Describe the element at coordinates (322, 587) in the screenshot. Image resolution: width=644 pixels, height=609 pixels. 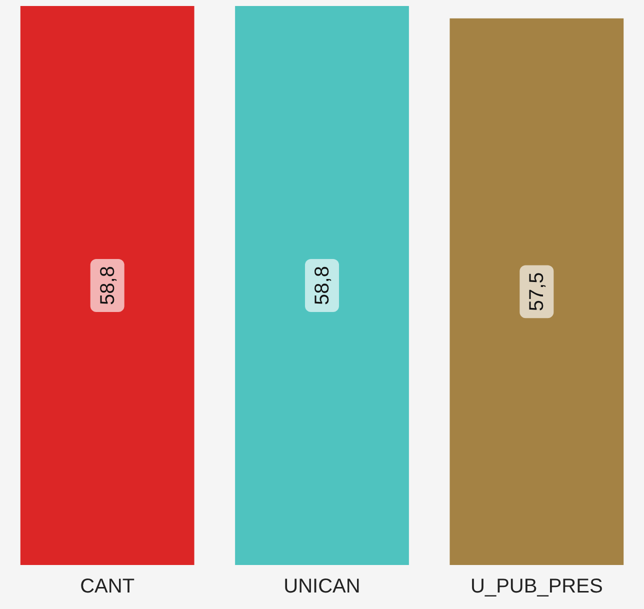
I see `x-tick-label: UNICAN` at that location.